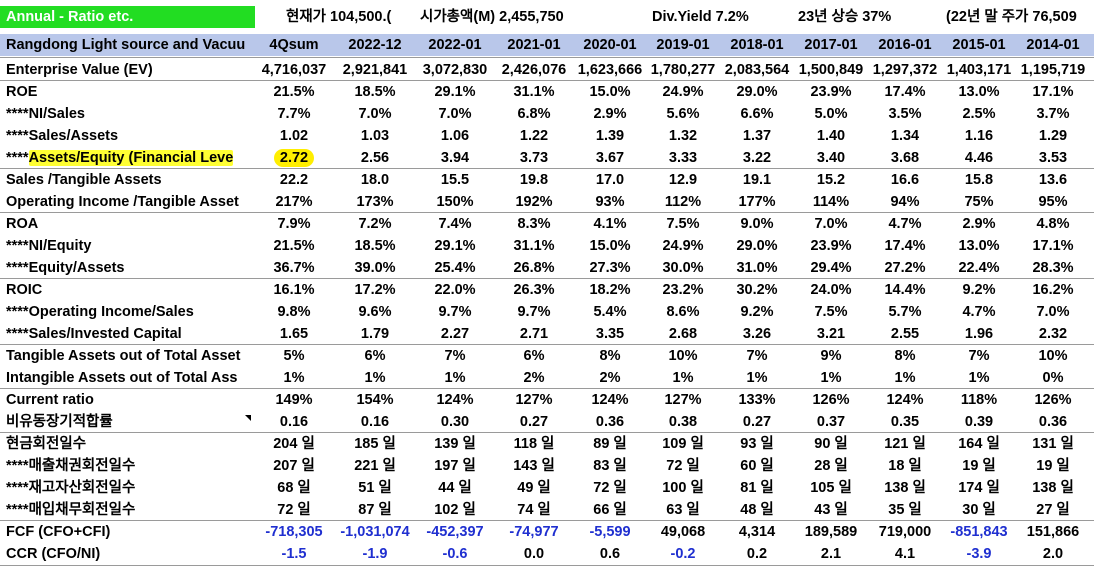 The width and height of the screenshot is (1094, 570). I want to click on table-cell: 12.9, so click(683, 180).